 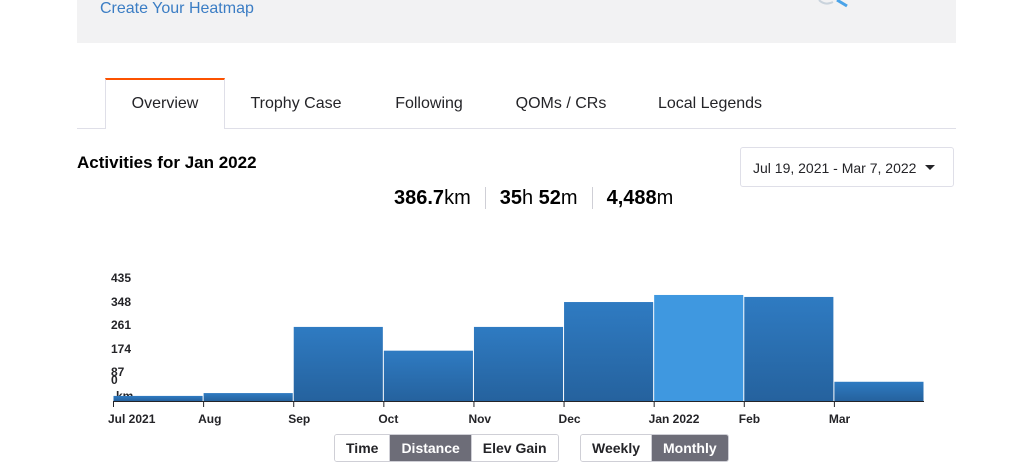 I want to click on tab-trophy-case: Trophy Case, so click(x=296, y=103).